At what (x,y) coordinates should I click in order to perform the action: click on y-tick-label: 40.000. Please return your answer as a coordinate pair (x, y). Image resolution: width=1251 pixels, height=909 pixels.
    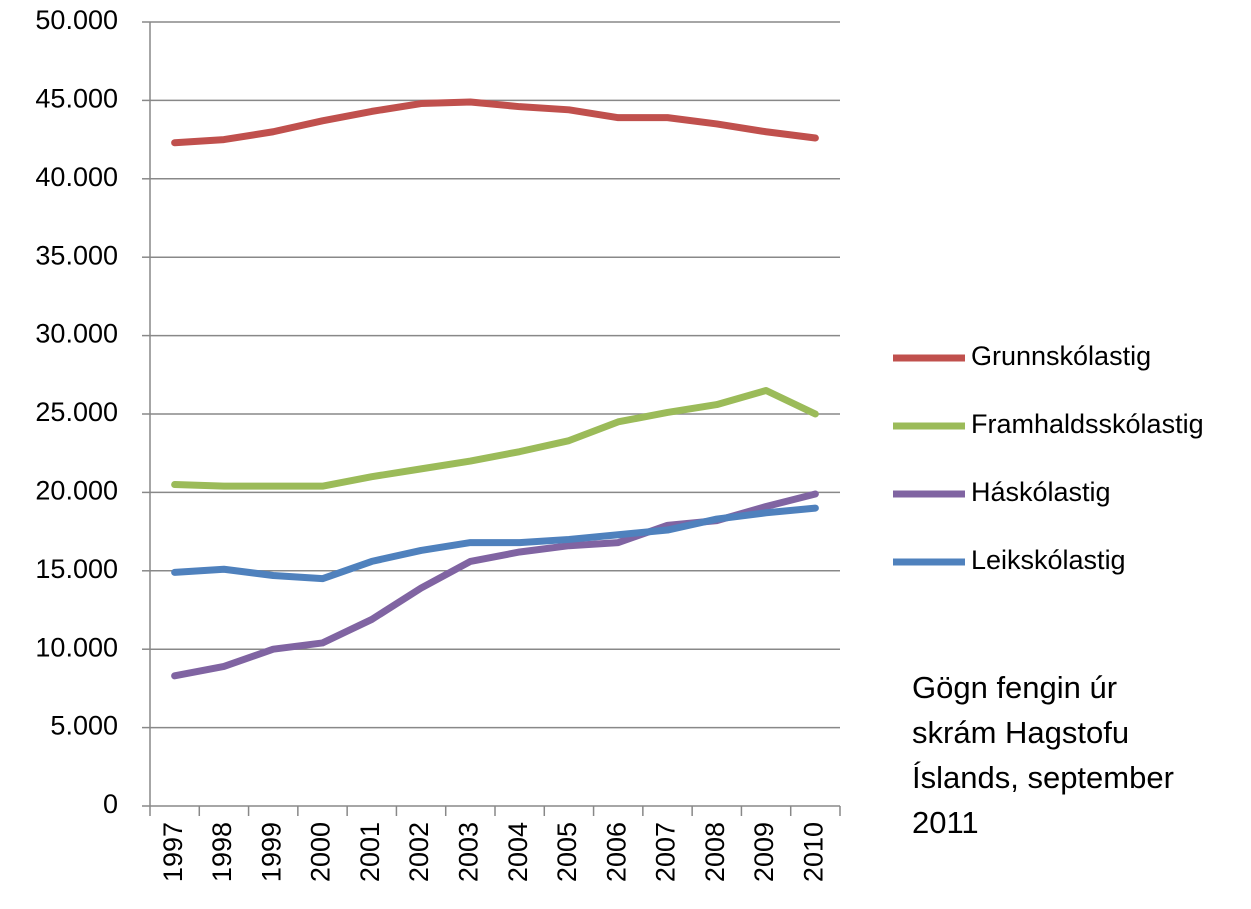
    Looking at the image, I should click on (76, 177).